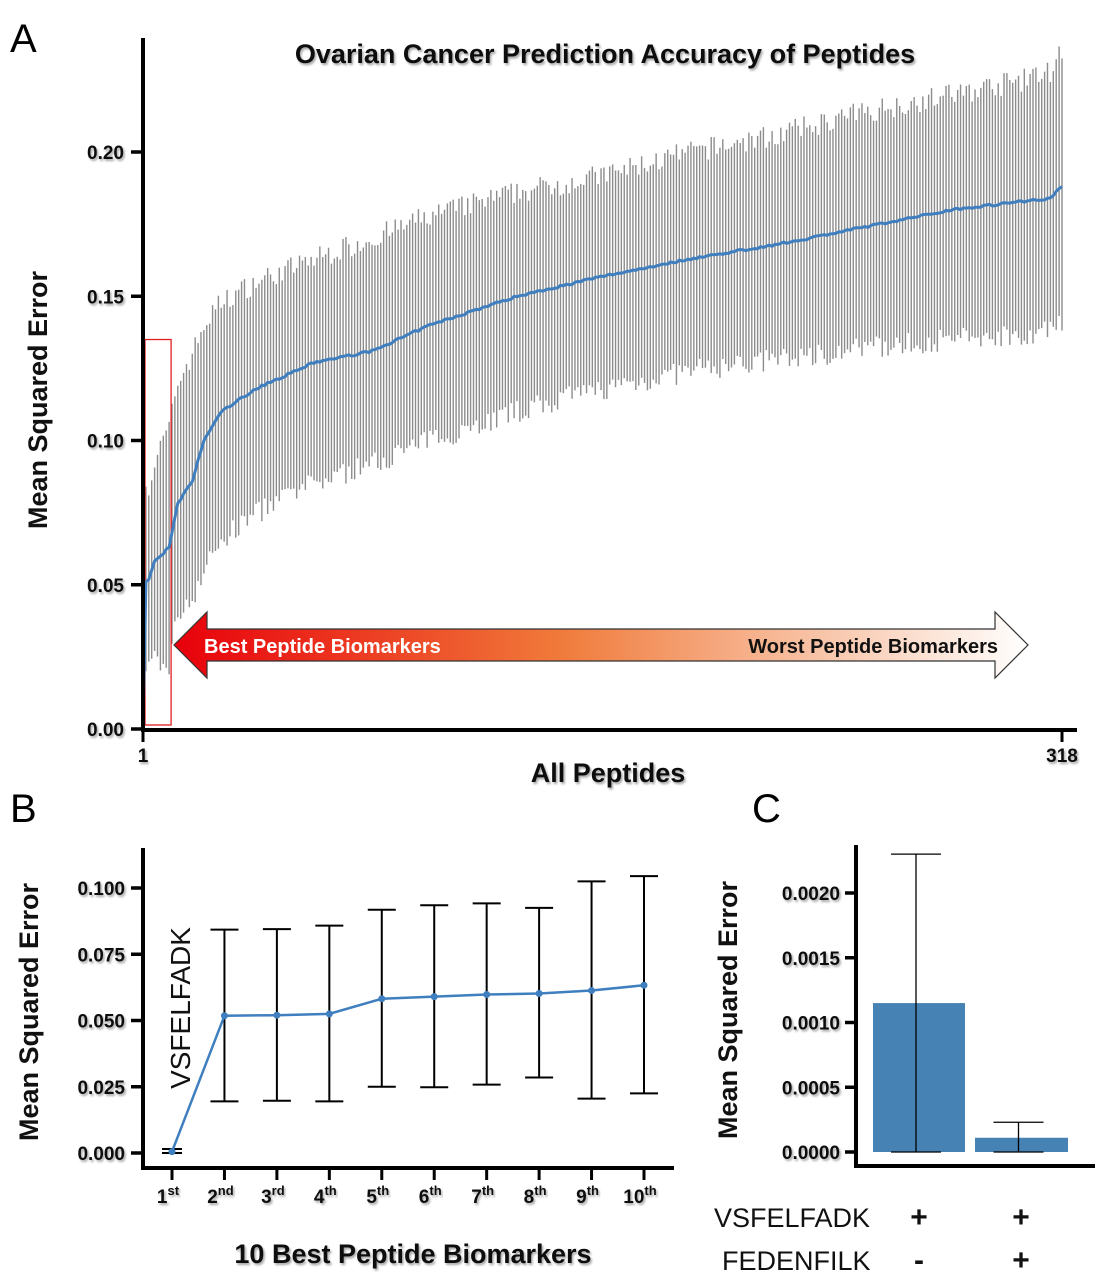  Describe the element at coordinates (273, 1195) in the screenshot. I see `x-tick-label: 3rd` at that location.